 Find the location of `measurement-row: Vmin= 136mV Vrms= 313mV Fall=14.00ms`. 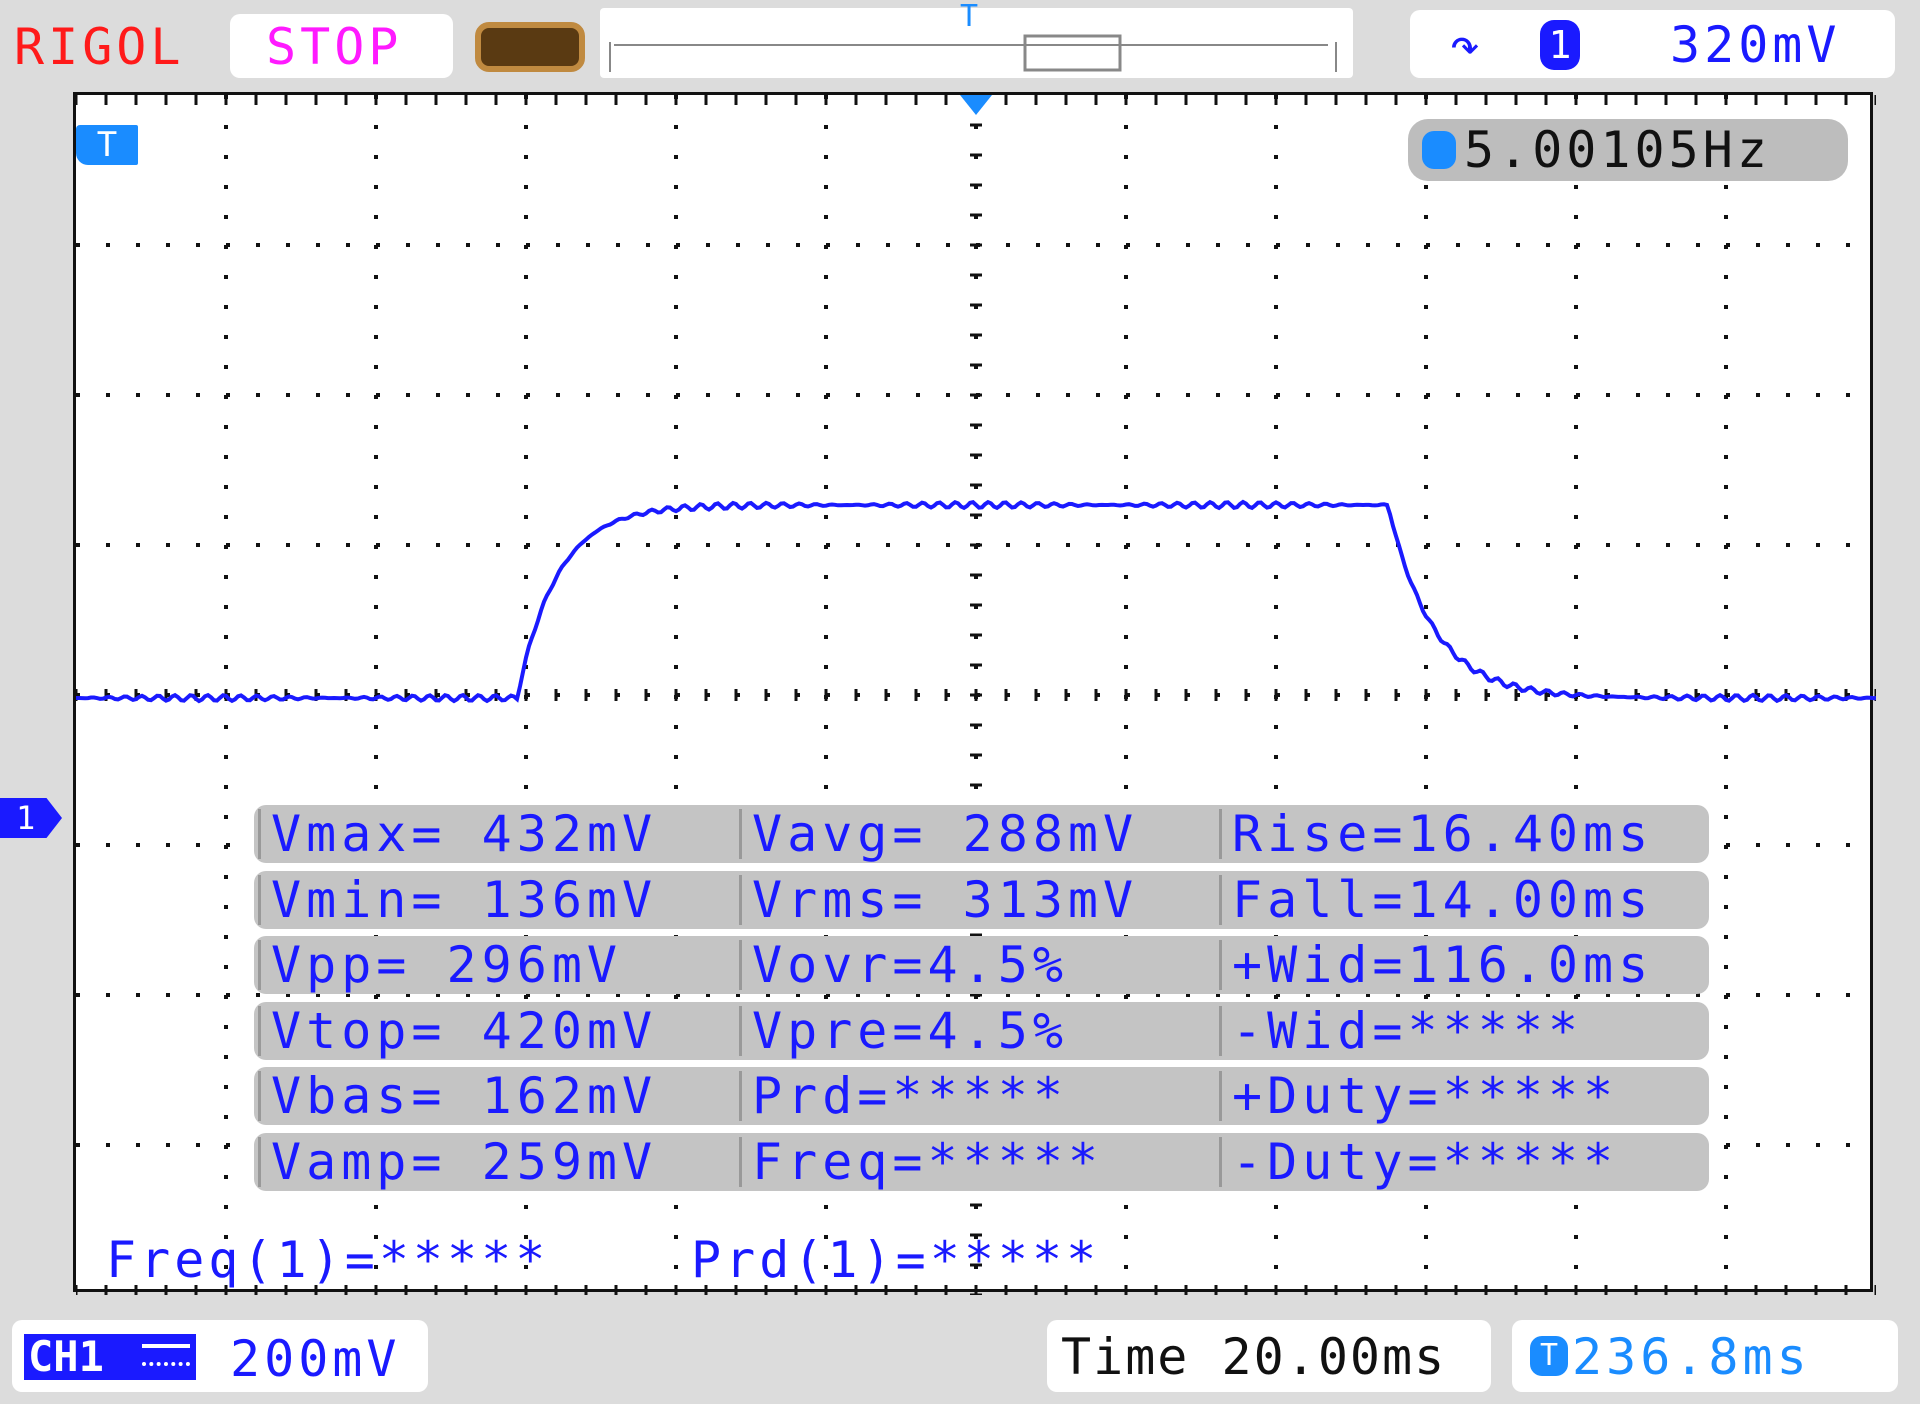

measurement-row: Vmin= 136mV Vrms= 313mV Fall=14.00ms is located at coordinates (981, 899).